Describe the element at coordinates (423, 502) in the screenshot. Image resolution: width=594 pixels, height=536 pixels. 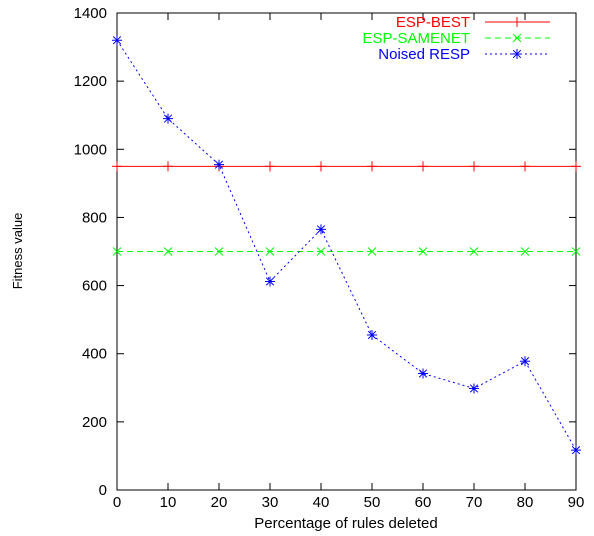
I see `x-tick-label: 60` at that location.